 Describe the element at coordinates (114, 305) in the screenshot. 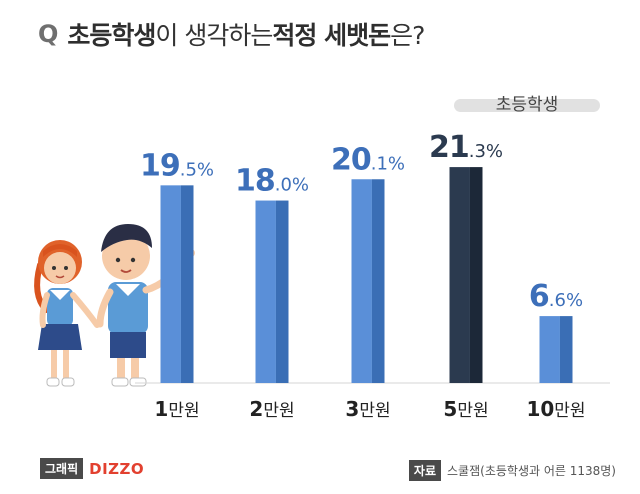

I see `children-illustration` at that location.